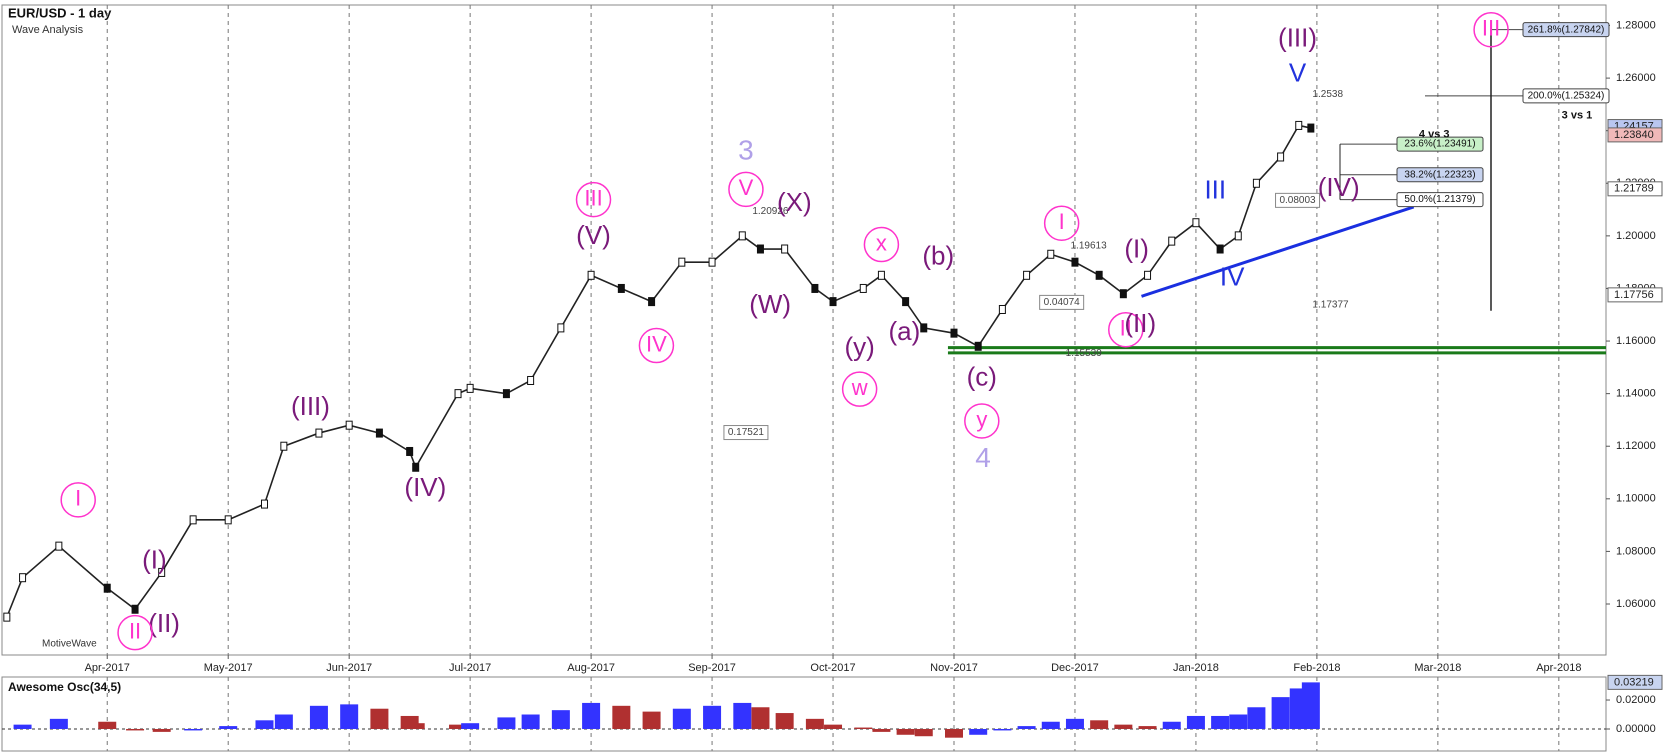  Describe the element at coordinates (1558, 668) in the screenshot. I see `x-tick-label: Apr-2018` at that location.